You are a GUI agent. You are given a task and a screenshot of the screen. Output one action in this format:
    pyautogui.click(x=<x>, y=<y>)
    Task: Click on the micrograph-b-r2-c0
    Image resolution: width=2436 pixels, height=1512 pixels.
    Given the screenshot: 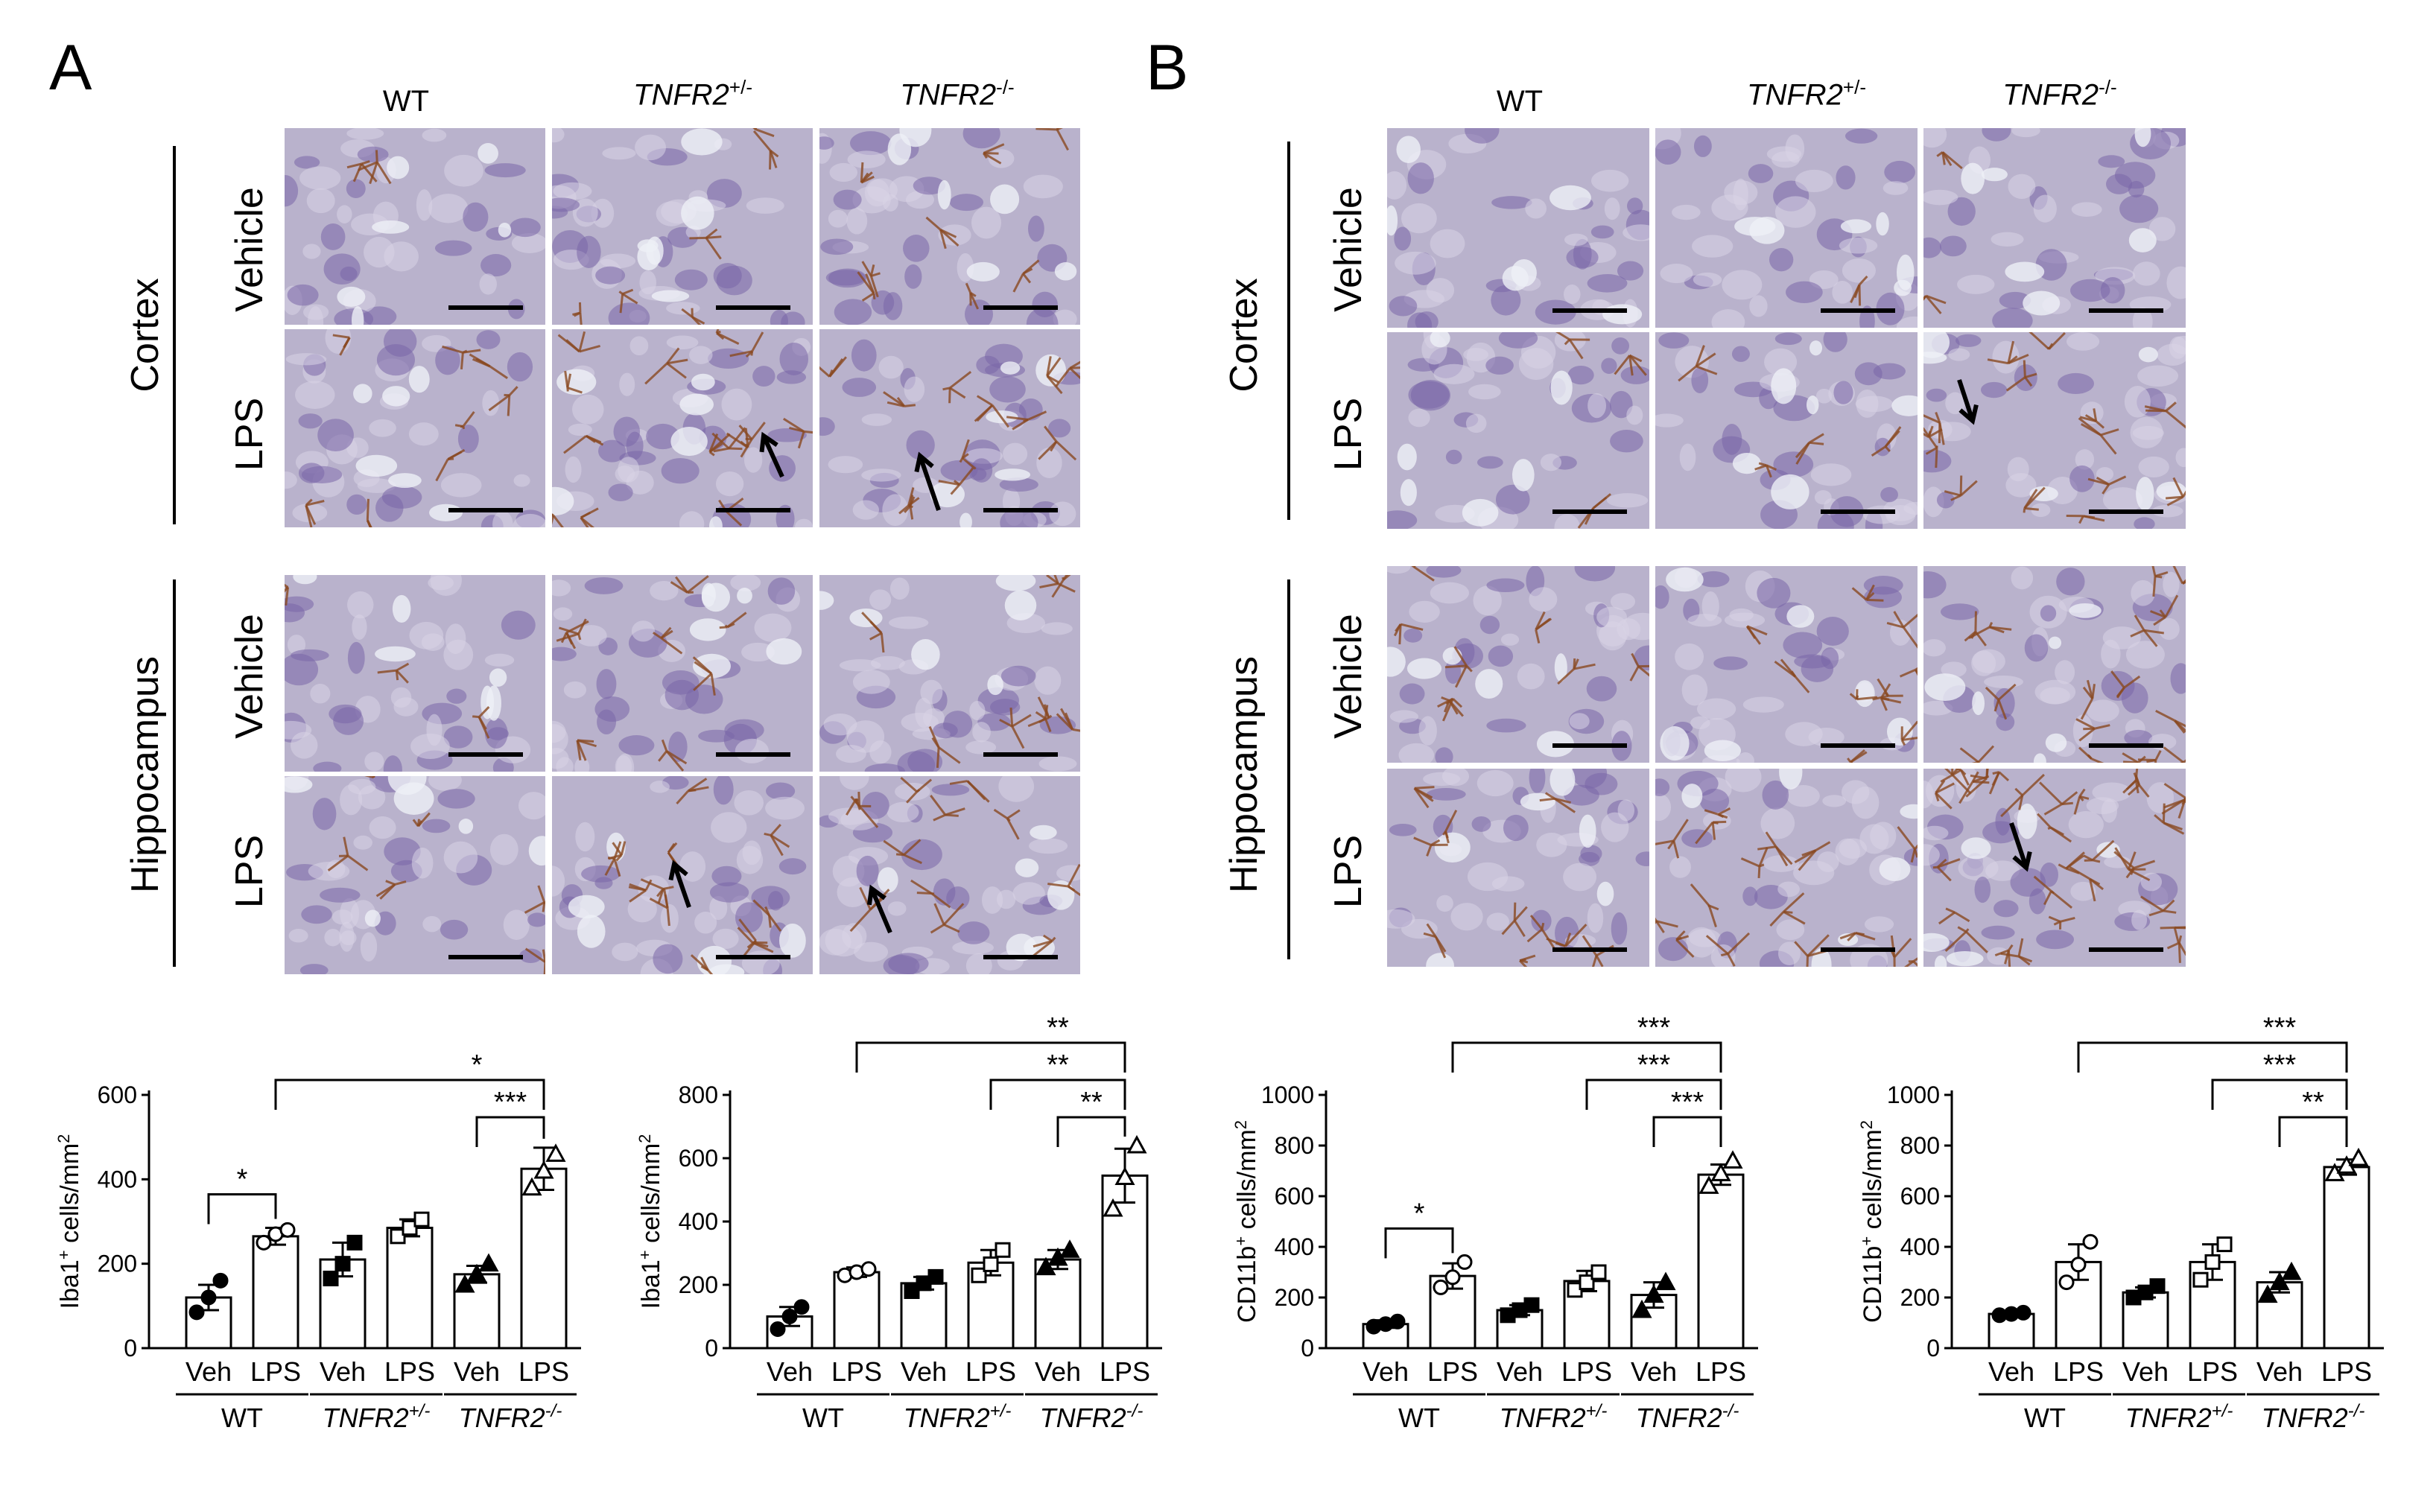 What is the action you would take?
    pyautogui.click(x=1518, y=664)
    